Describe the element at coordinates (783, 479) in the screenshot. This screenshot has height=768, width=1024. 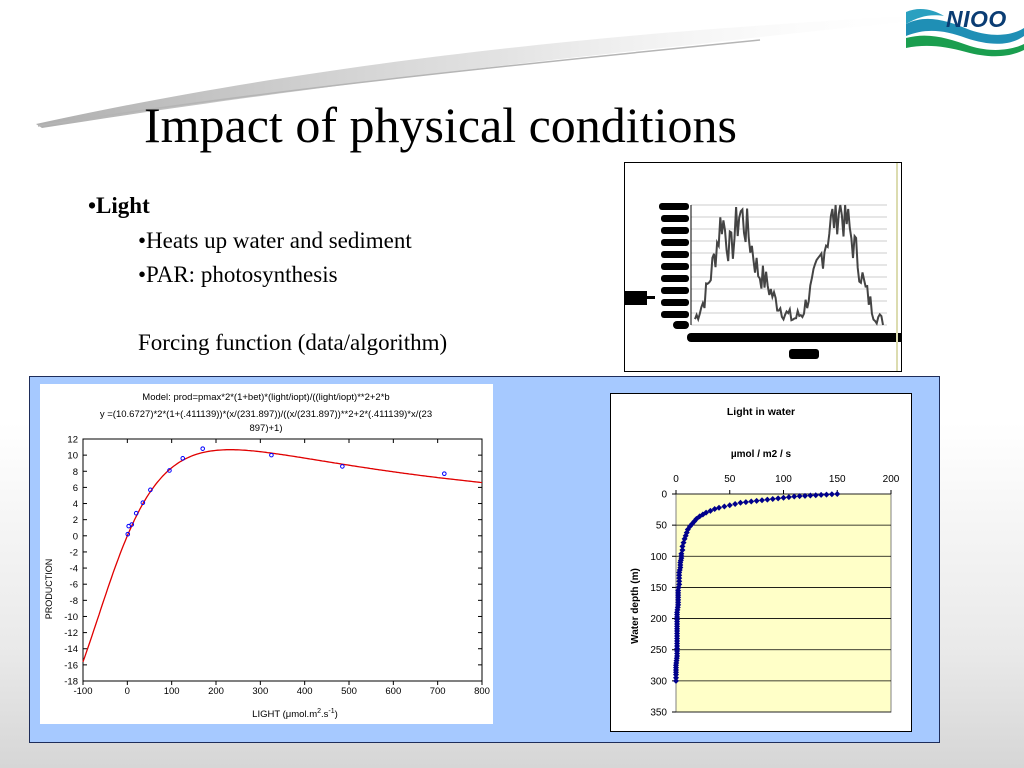
I see `x-tick-label: 100` at that location.